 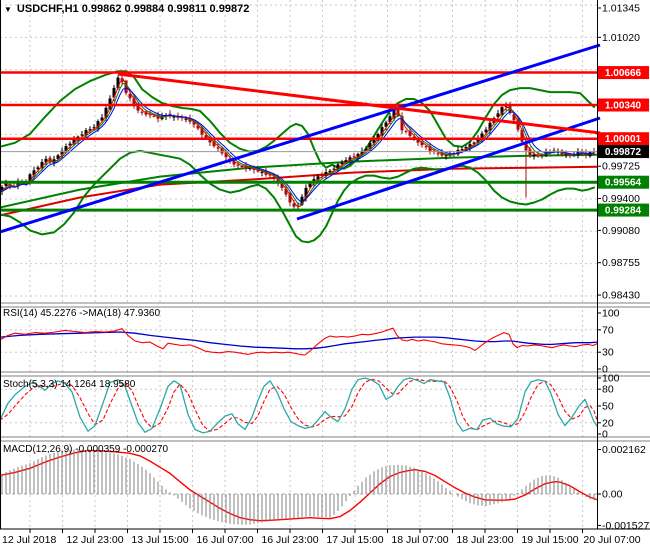 What do you see at coordinates (608, 390) in the screenshot?
I see `indicator-axis-label: 80` at bounding box center [608, 390].